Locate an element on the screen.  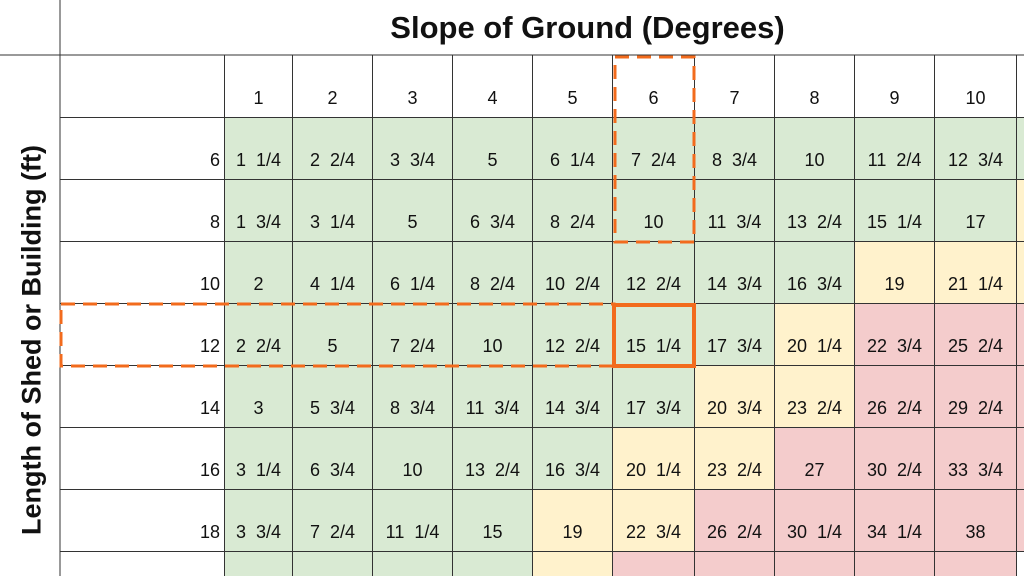
table-cell: 5 3/4 is located at coordinates (333, 397).